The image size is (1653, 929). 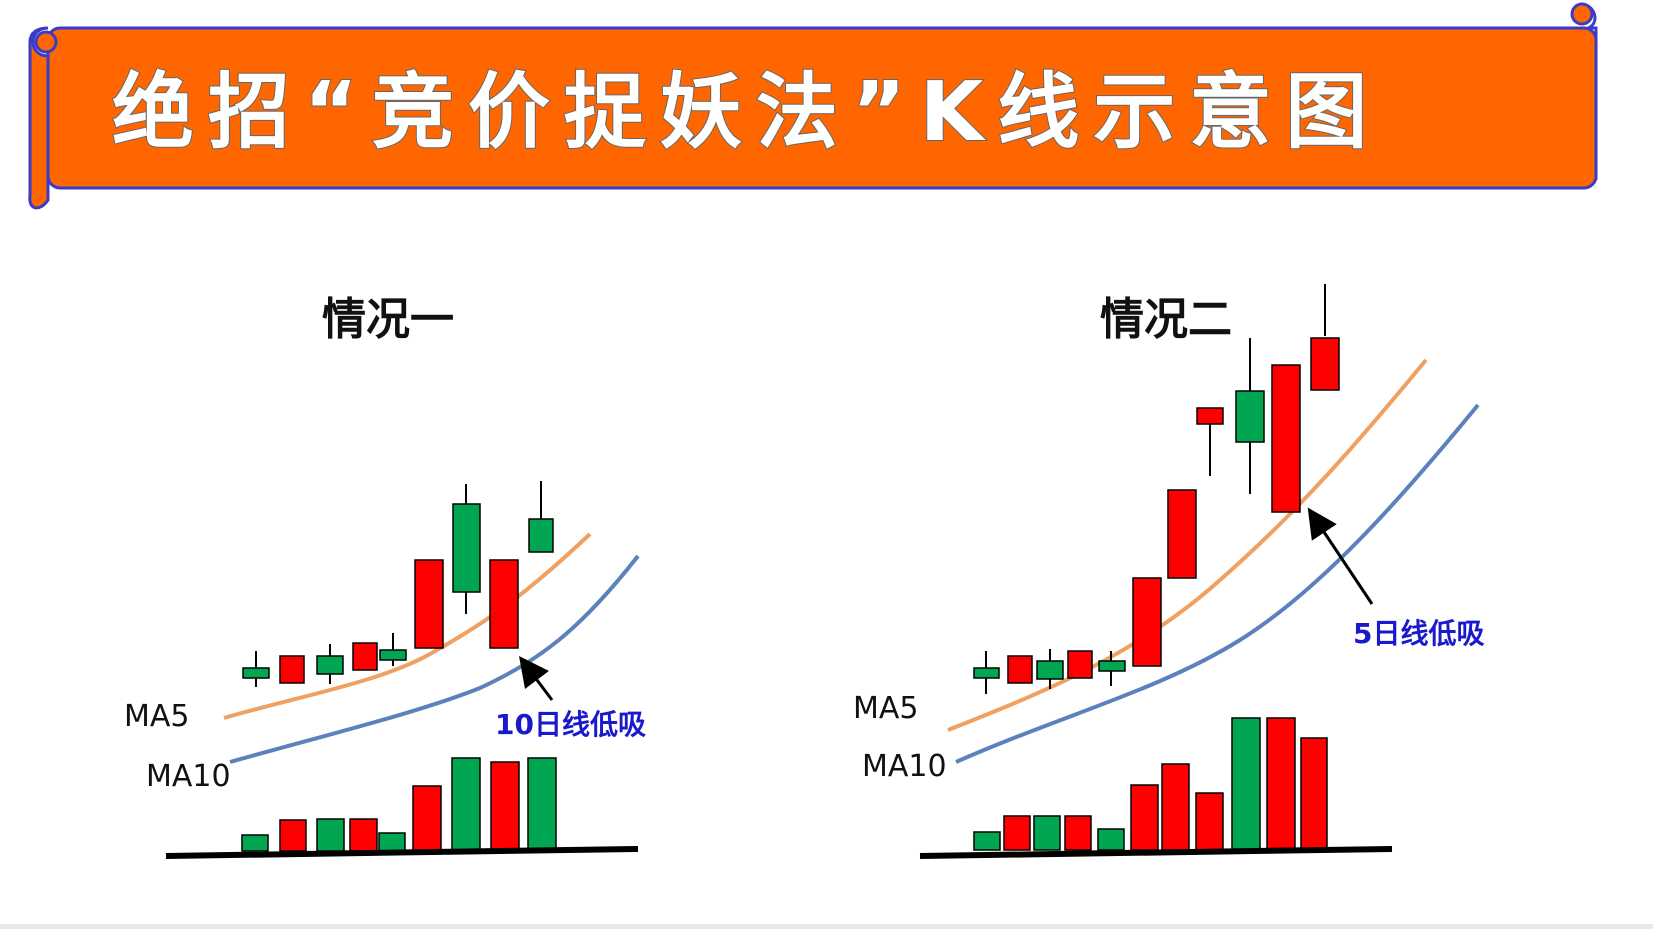 What do you see at coordinates (46, 42) in the screenshot?
I see `banner-left-roll` at bounding box center [46, 42].